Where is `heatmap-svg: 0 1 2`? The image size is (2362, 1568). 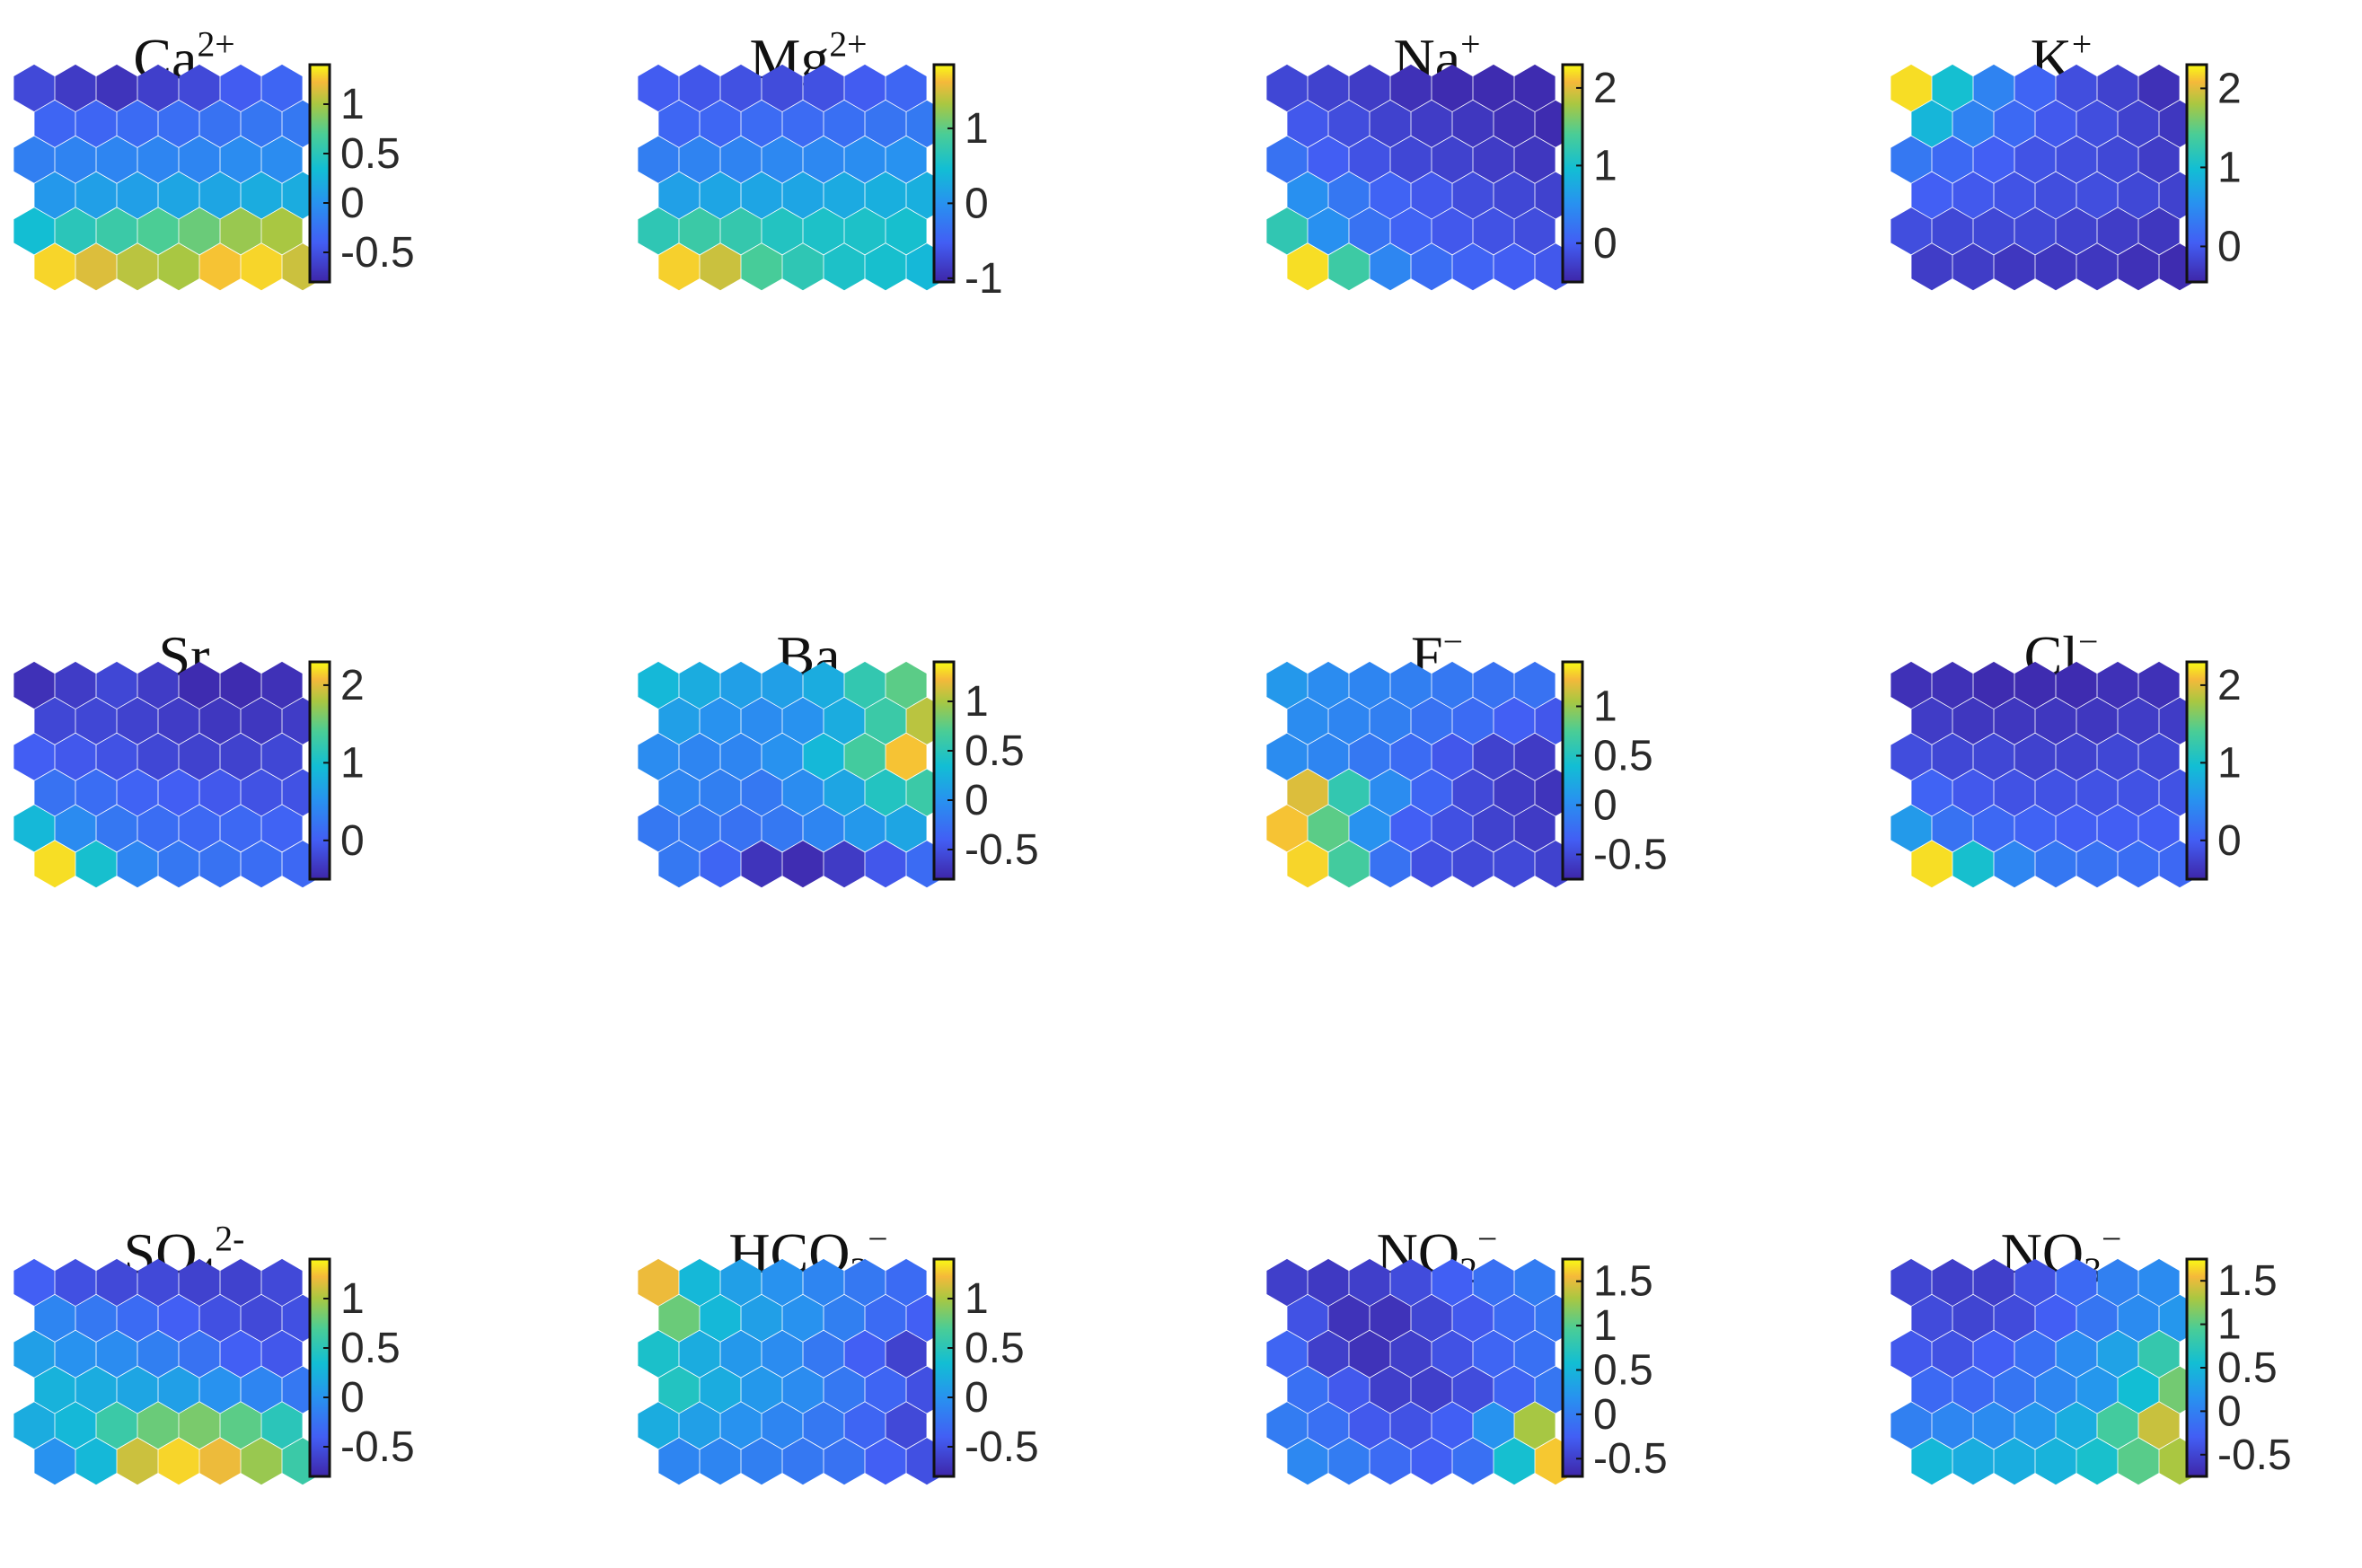
heatmap-svg: 0 1 2 is located at coordinates (2066, 177).